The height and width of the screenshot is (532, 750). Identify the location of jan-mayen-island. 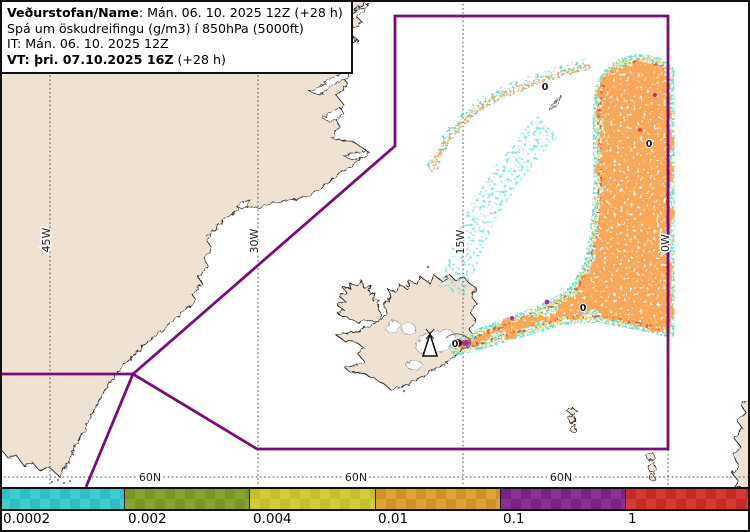
(555, 102).